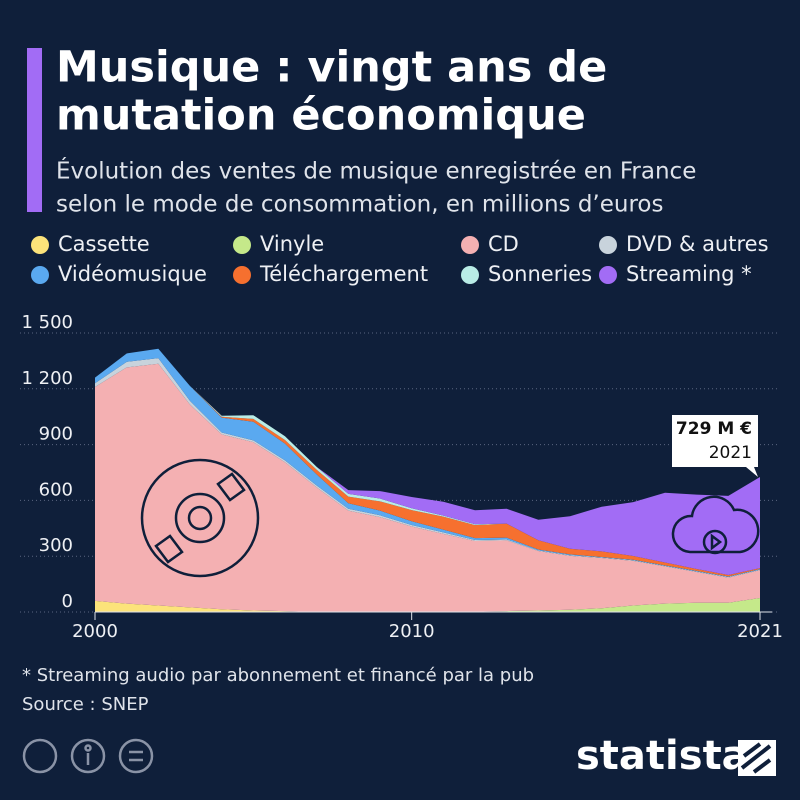 This screenshot has width=800, height=800. Describe the element at coordinates (331, 68) in the screenshot. I see `chart-title: Musique : vingt ans de` at that location.